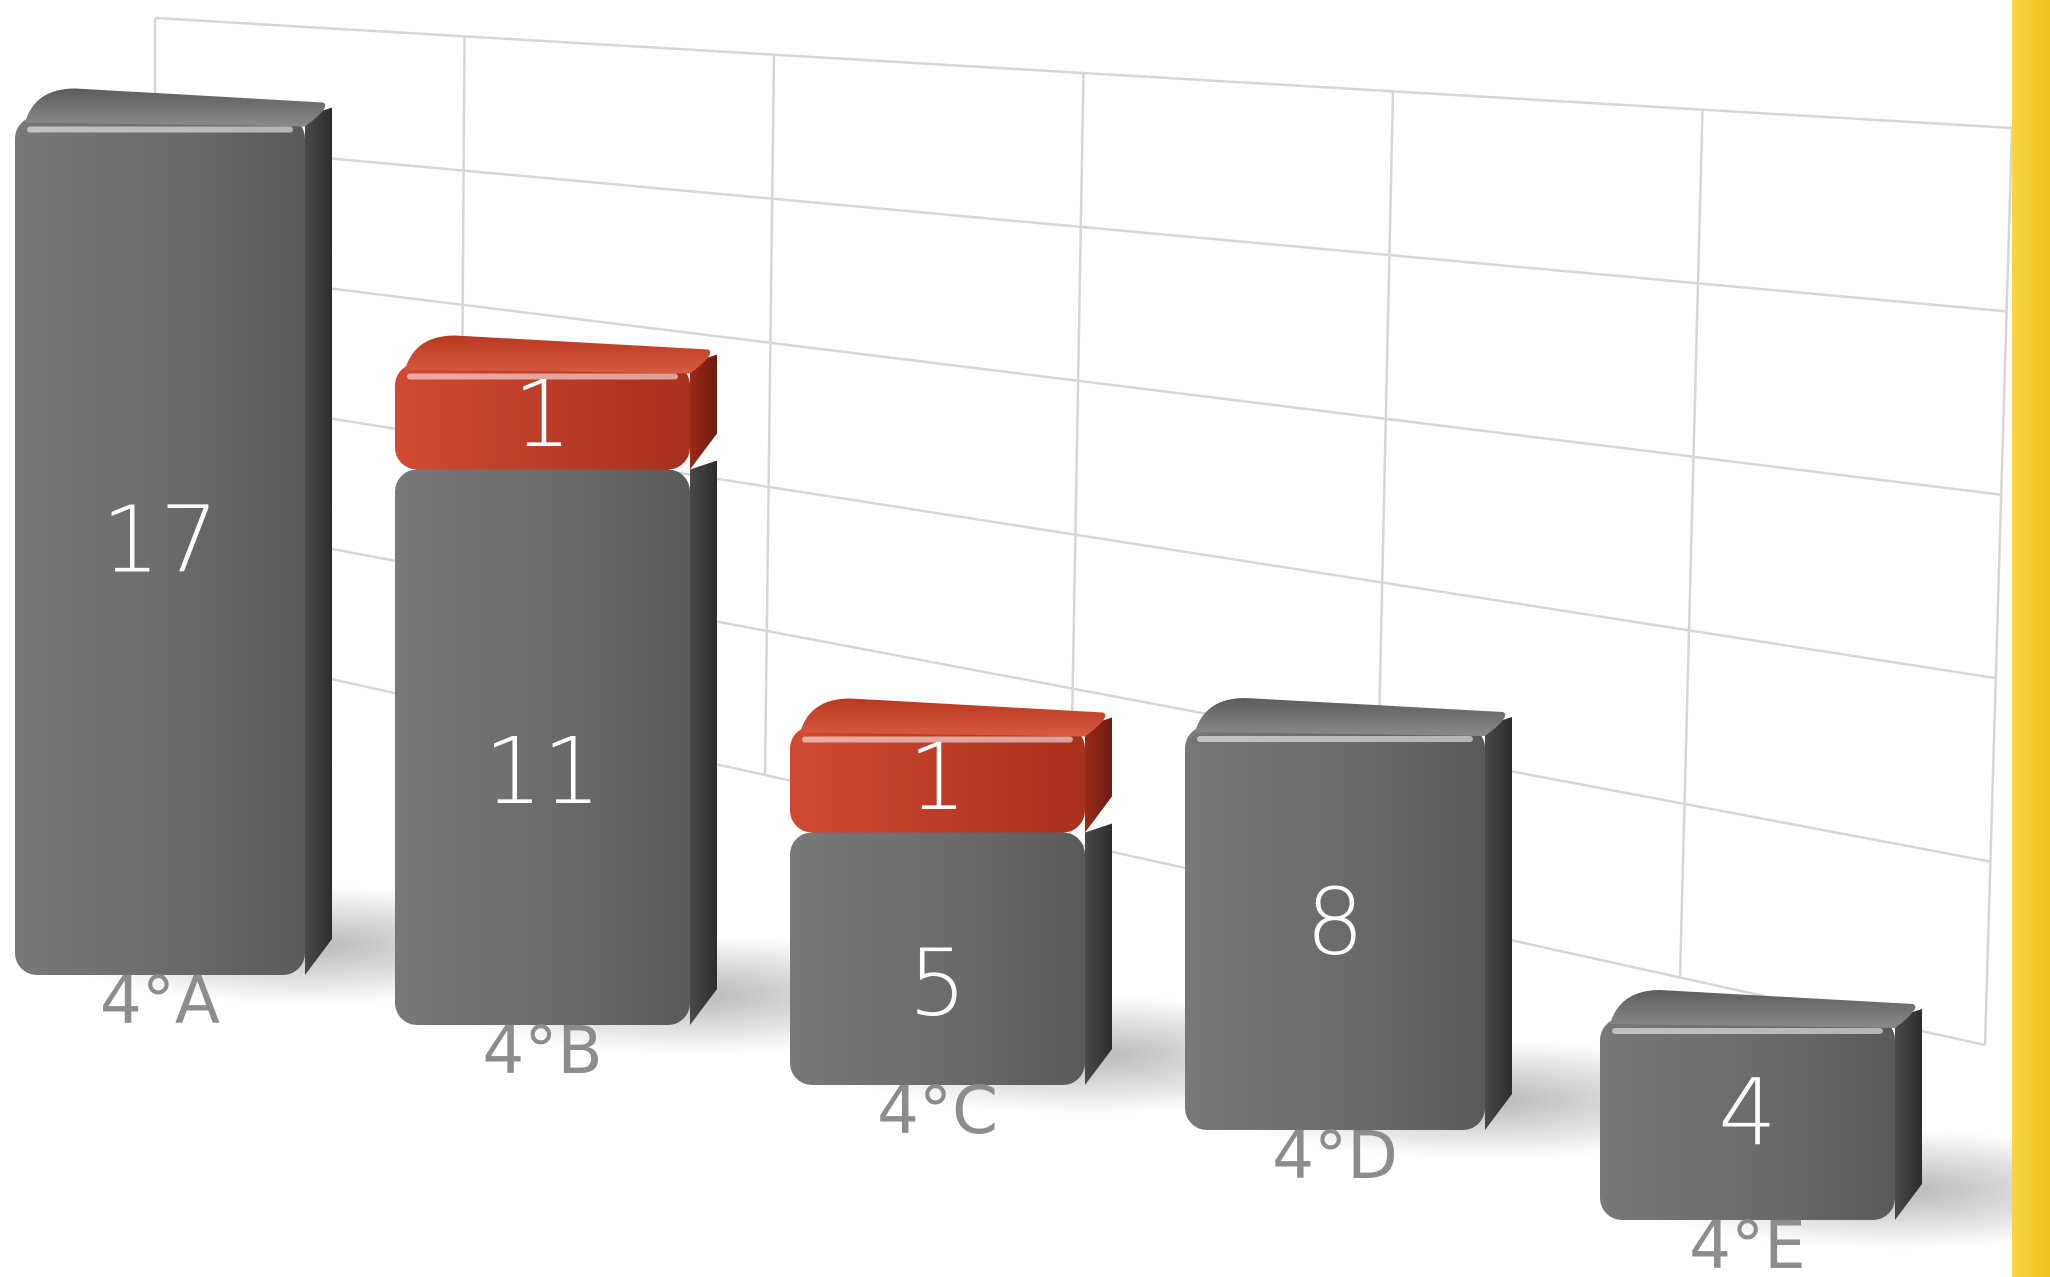  What do you see at coordinates (937, 1110) in the screenshot?
I see `x-tick-label: 4°C` at bounding box center [937, 1110].